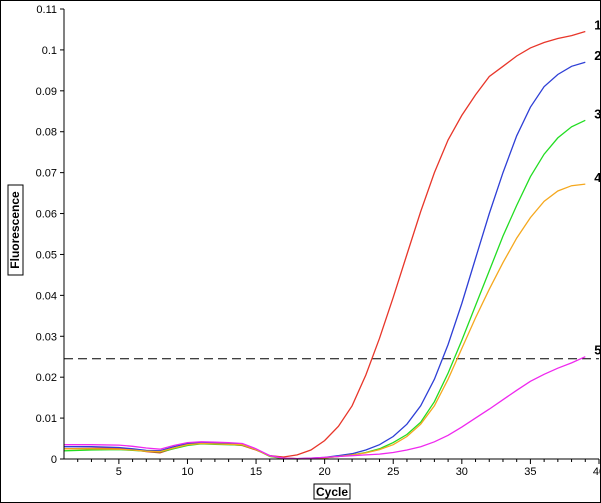 The height and width of the screenshot is (503, 601). I want to click on y-axis-title-text: Fluorescence, so click(15, 230).